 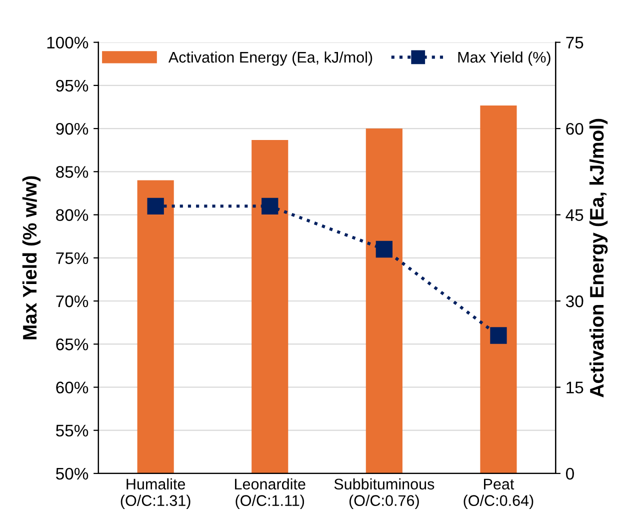 I want to click on x-tick-label: Leonardite (O/C:1.11), so click(x=270, y=494).